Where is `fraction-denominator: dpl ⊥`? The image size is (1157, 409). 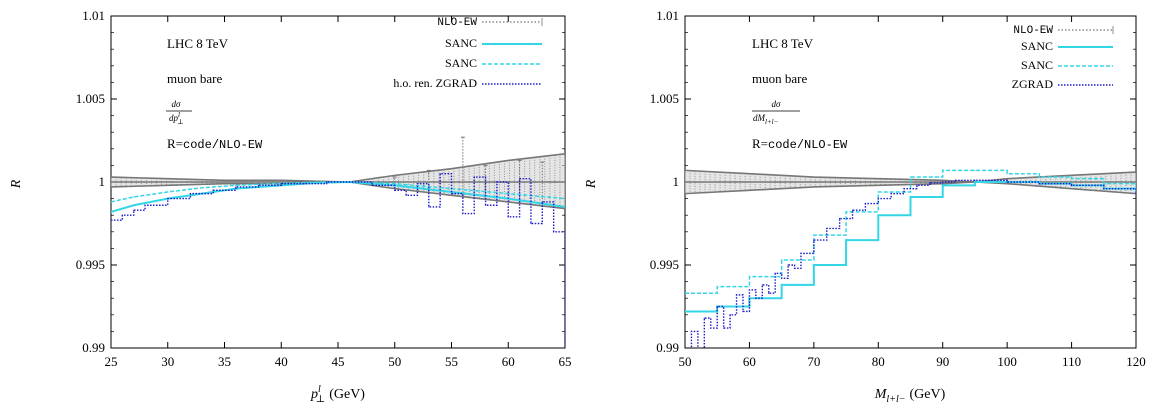
fraction-denominator: dpl ⊥ is located at coordinates (176, 118).